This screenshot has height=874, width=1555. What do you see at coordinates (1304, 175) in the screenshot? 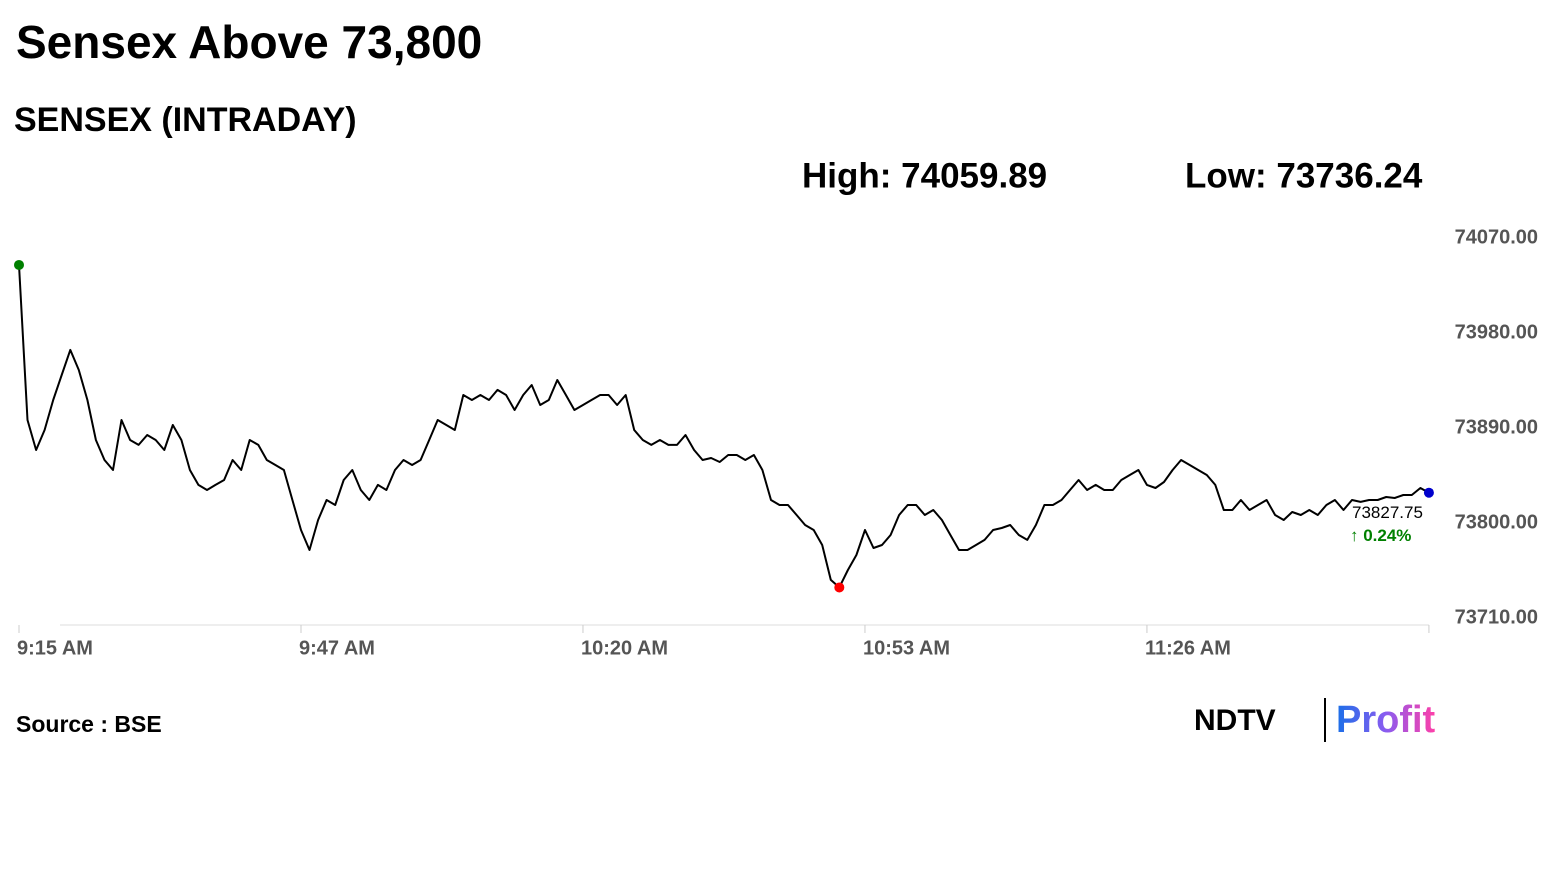
I see `low-label: Low: 73736.24` at bounding box center [1304, 175].